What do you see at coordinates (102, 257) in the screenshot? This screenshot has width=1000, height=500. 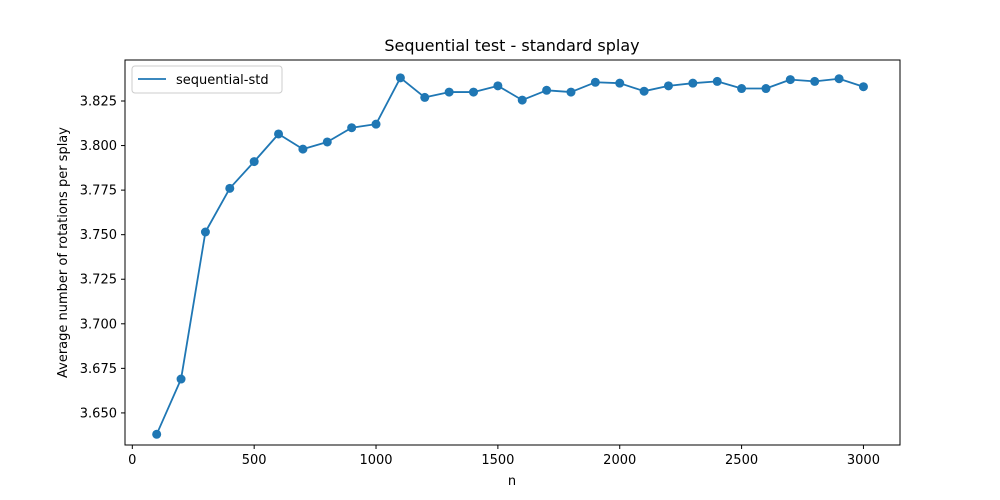 I see `y-axis-ticks: 3.650 3.675 3.700 3.725 3.750 3.775 3.800 3.825` at bounding box center [102, 257].